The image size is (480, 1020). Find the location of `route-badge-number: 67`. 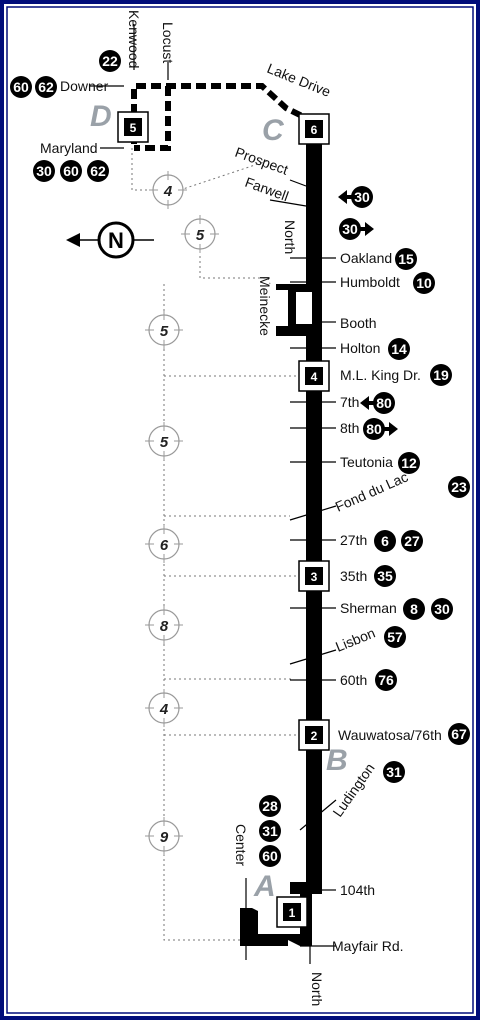

route-badge-number: 67 is located at coordinates (459, 734).